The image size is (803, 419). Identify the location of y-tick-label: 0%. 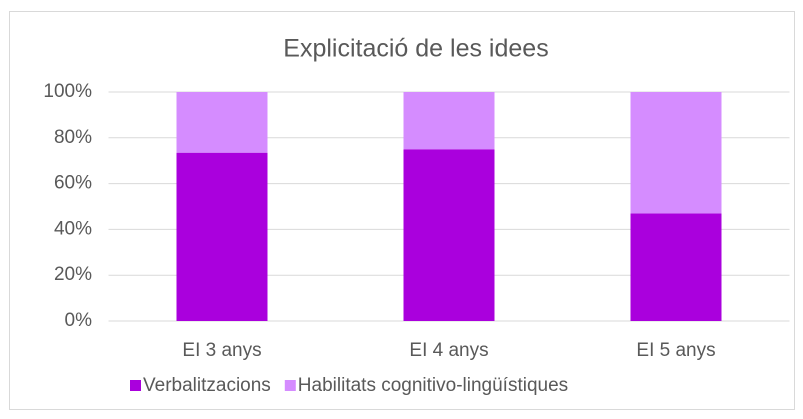
(79, 320).